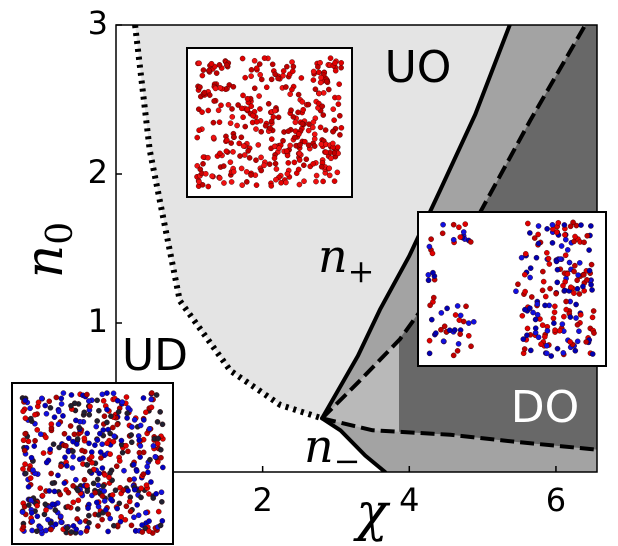  What do you see at coordinates (48, 250) in the screenshot?
I see `y-axis-label: n0` at bounding box center [48, 250].